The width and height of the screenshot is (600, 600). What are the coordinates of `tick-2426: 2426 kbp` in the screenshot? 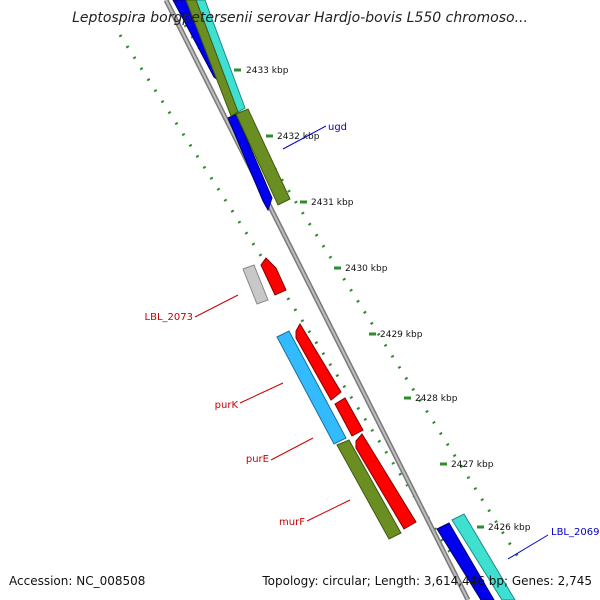 It's located at (509, 528).